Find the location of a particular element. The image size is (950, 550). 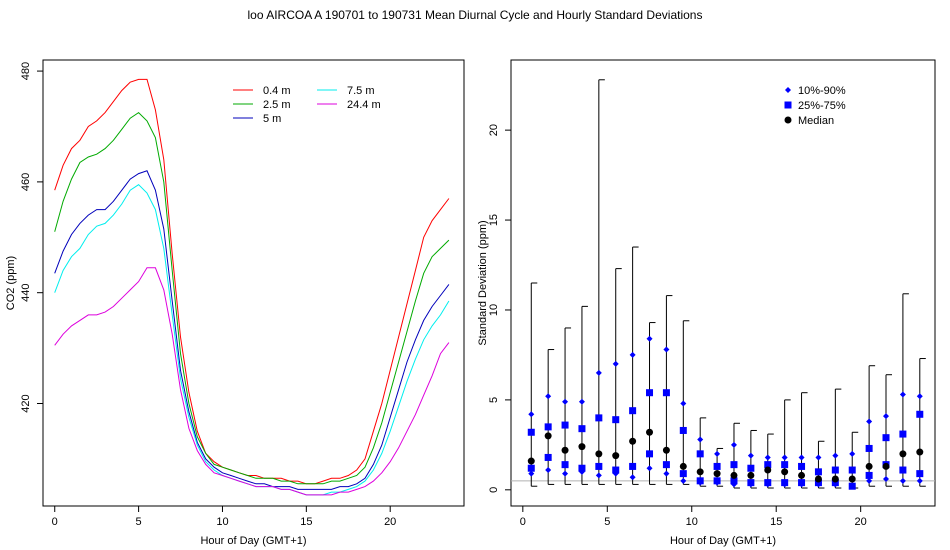

co2-legend-label: 5 m is located at coordinates (272, 119).